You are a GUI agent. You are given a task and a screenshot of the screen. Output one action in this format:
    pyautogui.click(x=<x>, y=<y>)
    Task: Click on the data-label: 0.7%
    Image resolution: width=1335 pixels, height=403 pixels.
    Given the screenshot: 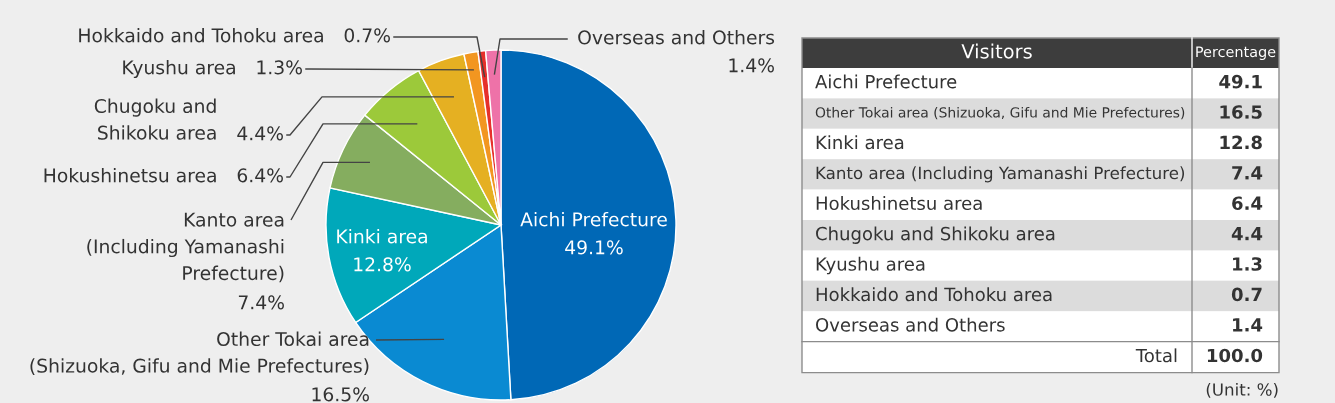 What is the action you would take?
    pyautogui.click(x=367, y=35)
    